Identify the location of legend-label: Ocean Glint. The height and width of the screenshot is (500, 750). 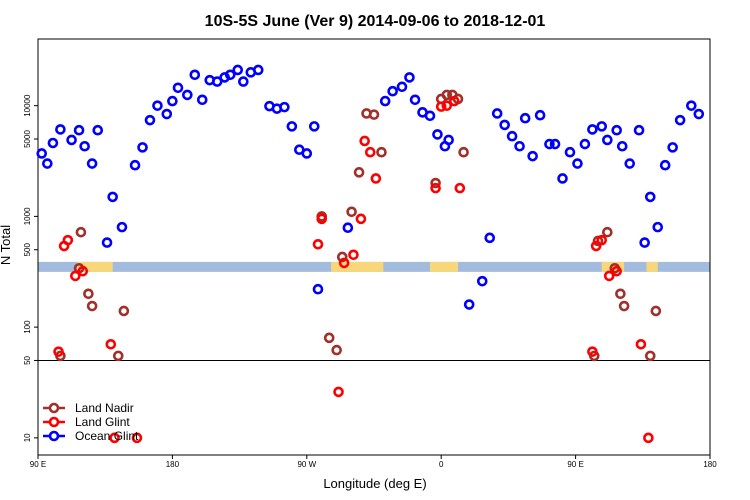
(107, 436).